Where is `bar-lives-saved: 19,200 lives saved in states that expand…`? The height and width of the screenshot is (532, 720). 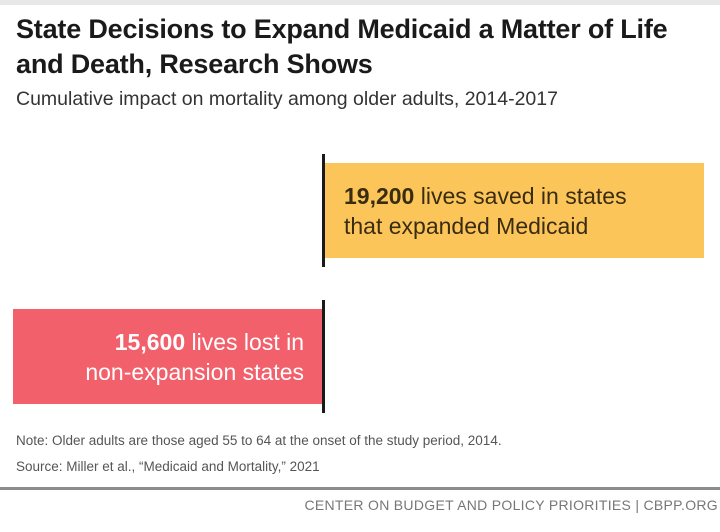 bar-lives-saved: 19,200 lives saved in states that expand… is located at coordinates (514, 210).